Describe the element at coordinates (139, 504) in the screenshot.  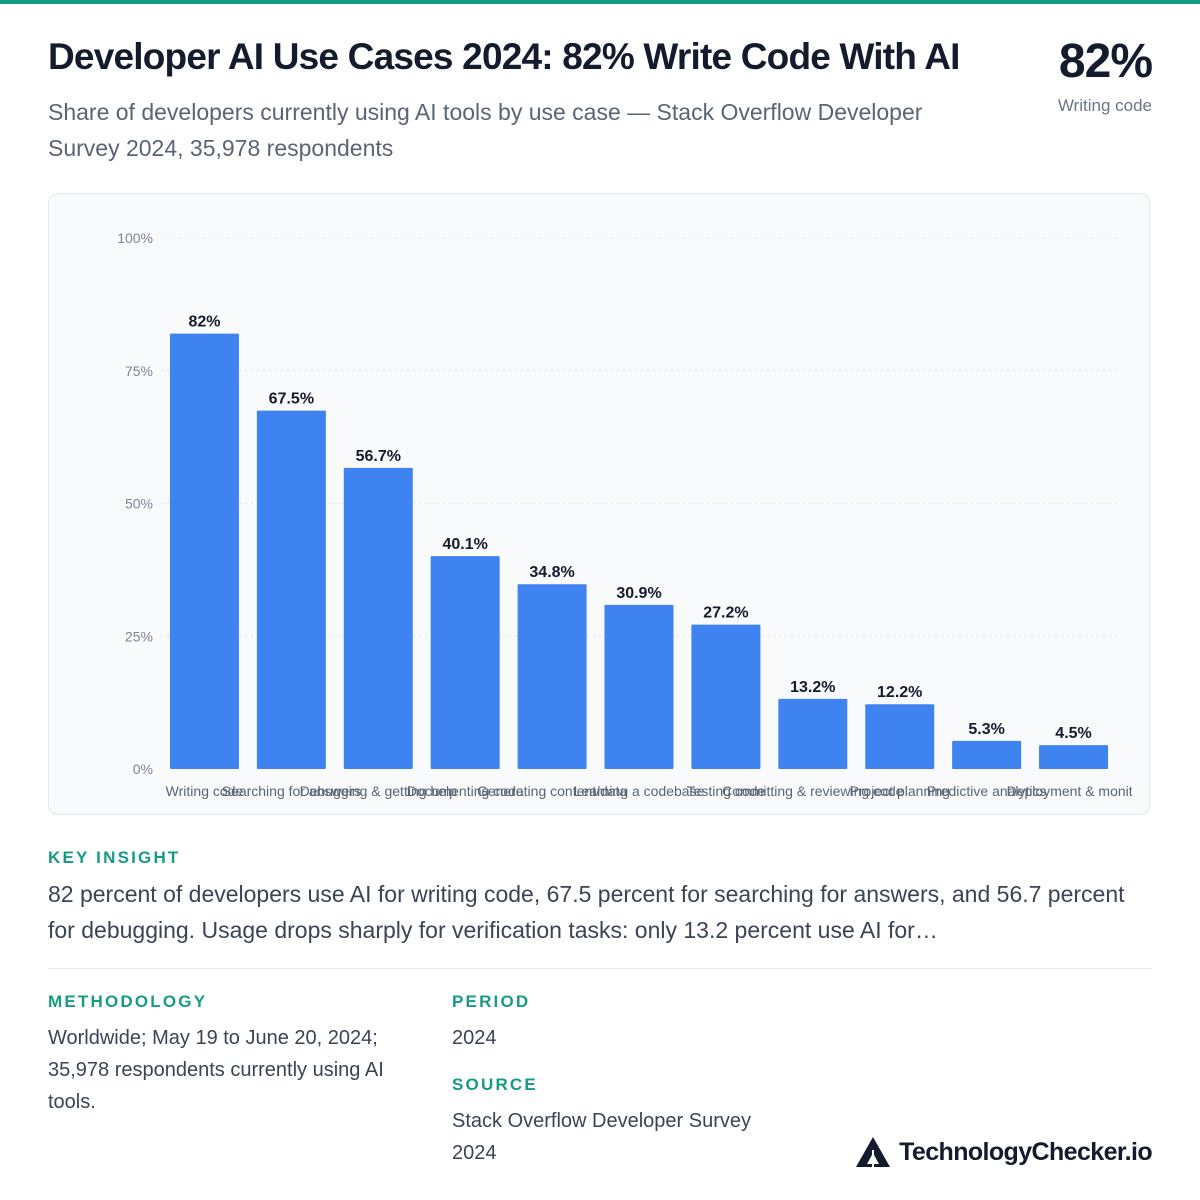
I see `y-tick-label: 50%` at that location.